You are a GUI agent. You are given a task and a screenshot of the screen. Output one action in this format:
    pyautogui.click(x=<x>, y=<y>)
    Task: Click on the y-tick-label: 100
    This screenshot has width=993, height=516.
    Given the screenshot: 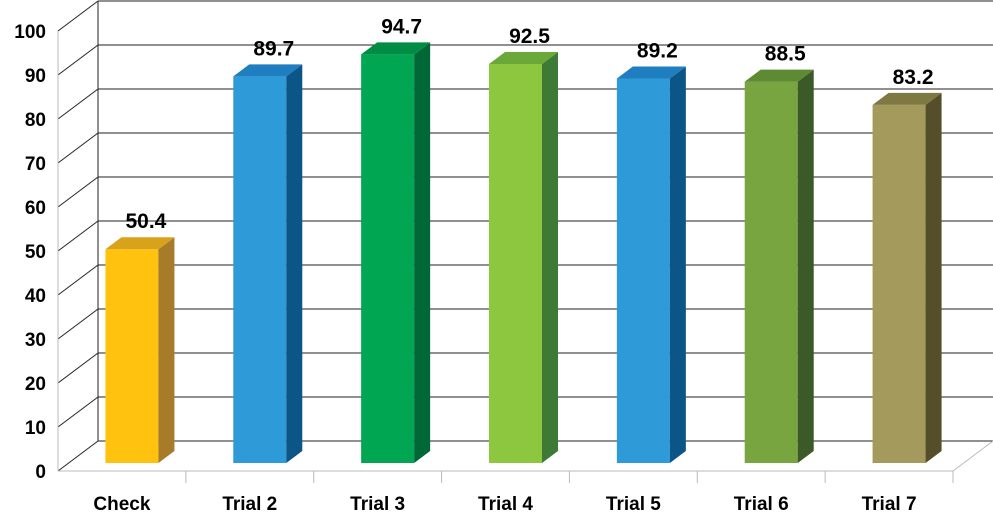 What is the action you would take?
    pyautogui.click(x=30, y=32)
    